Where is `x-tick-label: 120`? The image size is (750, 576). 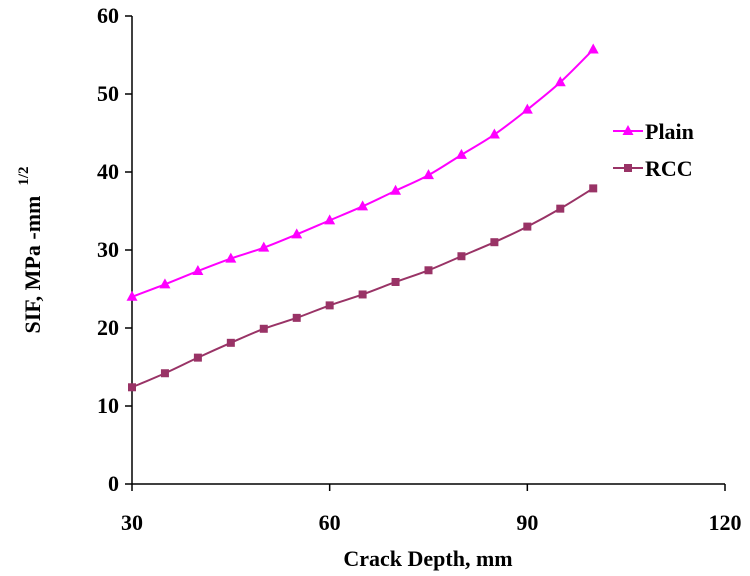 x-tick-label: 120 is located at coordinates (725, 522).